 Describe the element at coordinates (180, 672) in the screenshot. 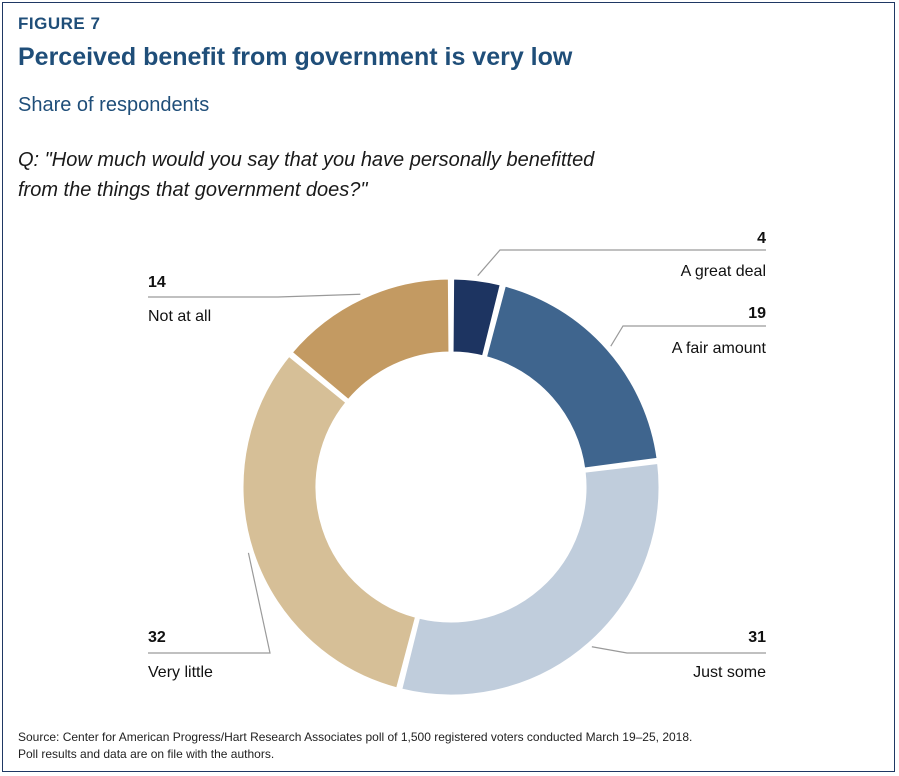

I see `category-label-very-little: Very little` at that location.